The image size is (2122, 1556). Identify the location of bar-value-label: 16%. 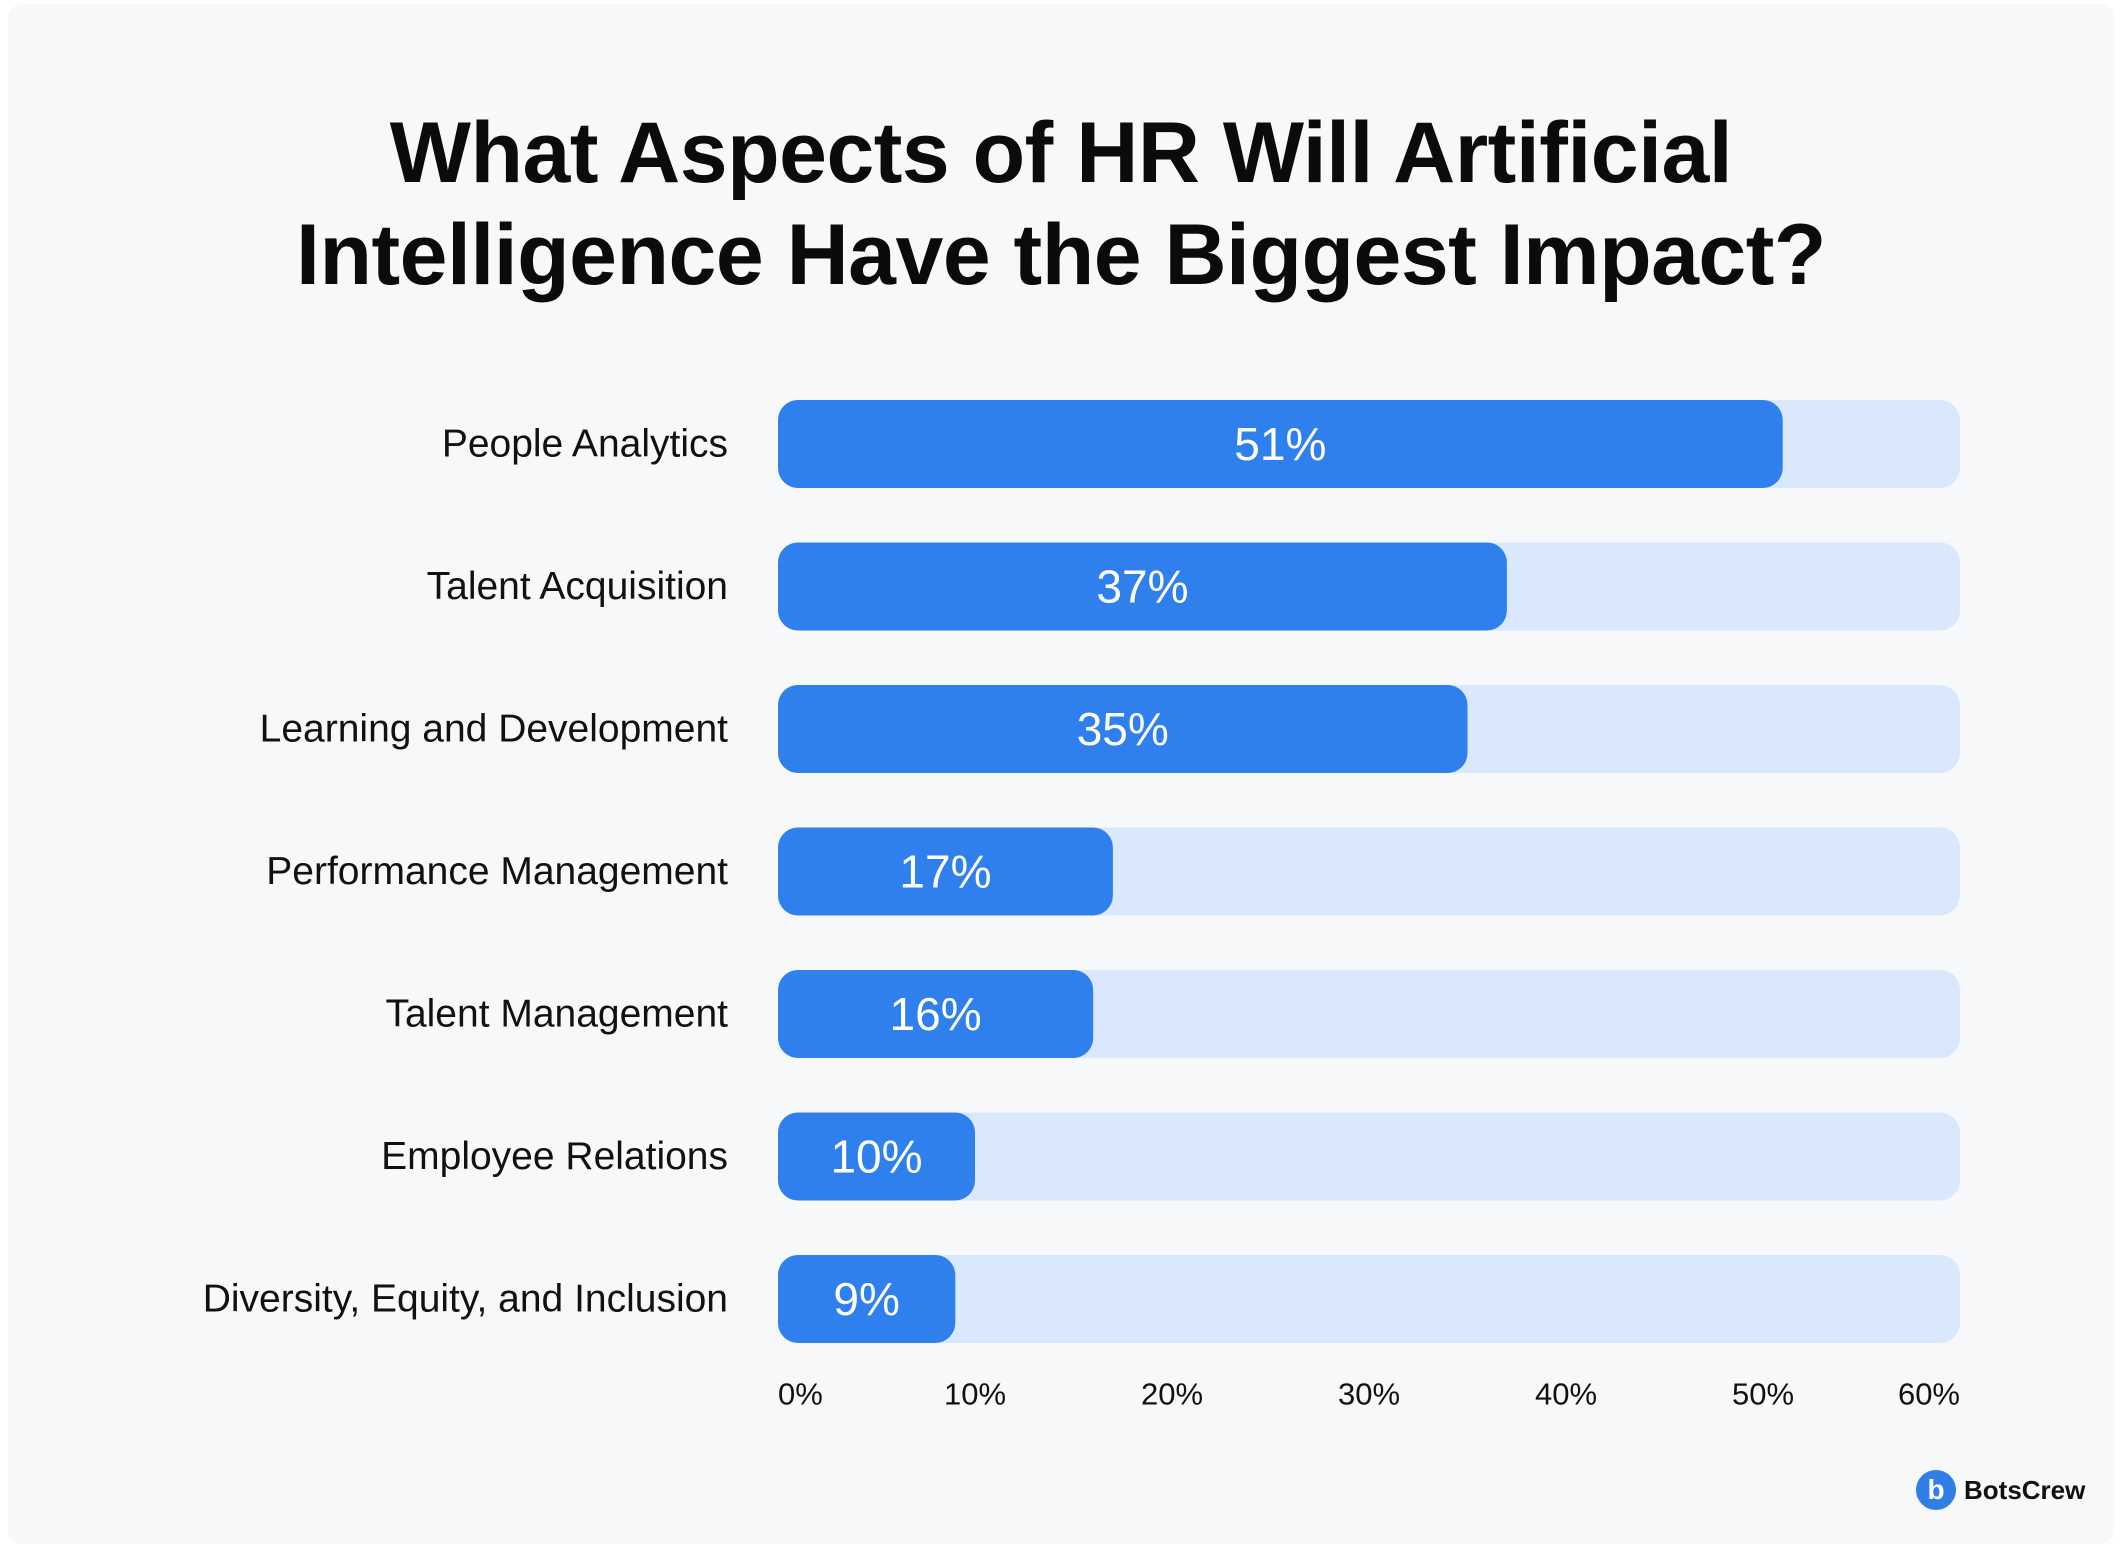
(936, 1014).